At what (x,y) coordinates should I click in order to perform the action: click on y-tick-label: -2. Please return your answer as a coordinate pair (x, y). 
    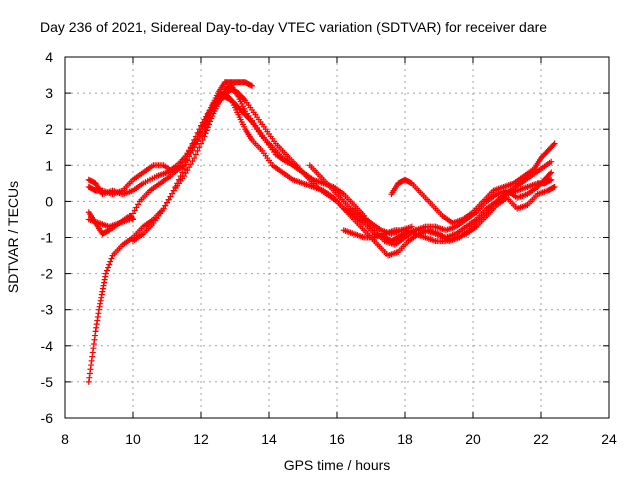
    Looking at the image, I should click on (47, 274).